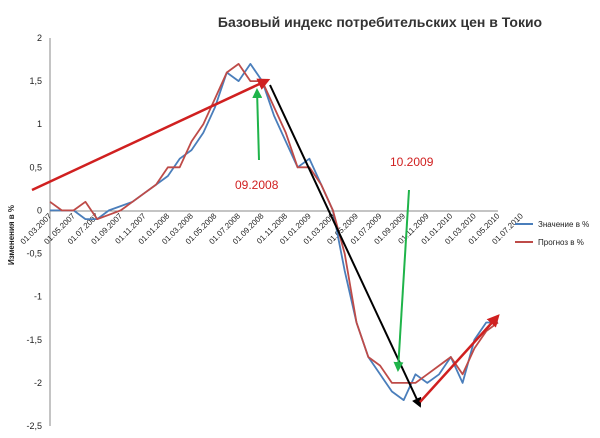 The image size is (600, 438). What do you see at coordinates (38, 297) in the screenshot?
I see `y-tick-label: -1` at bounding box center [38, 297].